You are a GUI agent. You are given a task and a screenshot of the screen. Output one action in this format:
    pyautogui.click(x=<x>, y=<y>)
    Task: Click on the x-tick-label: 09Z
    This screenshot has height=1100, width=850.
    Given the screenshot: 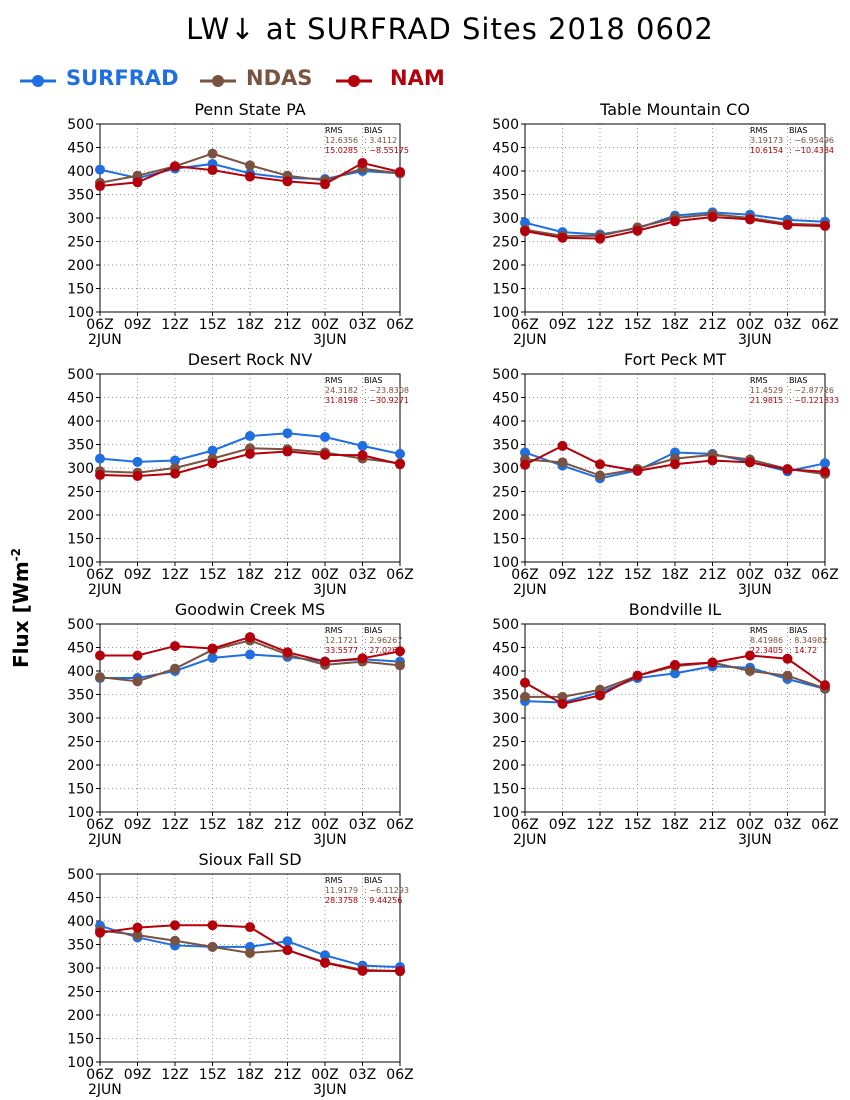 What is the action you would take?
    pyautogui.click(x=137, y=575)
    